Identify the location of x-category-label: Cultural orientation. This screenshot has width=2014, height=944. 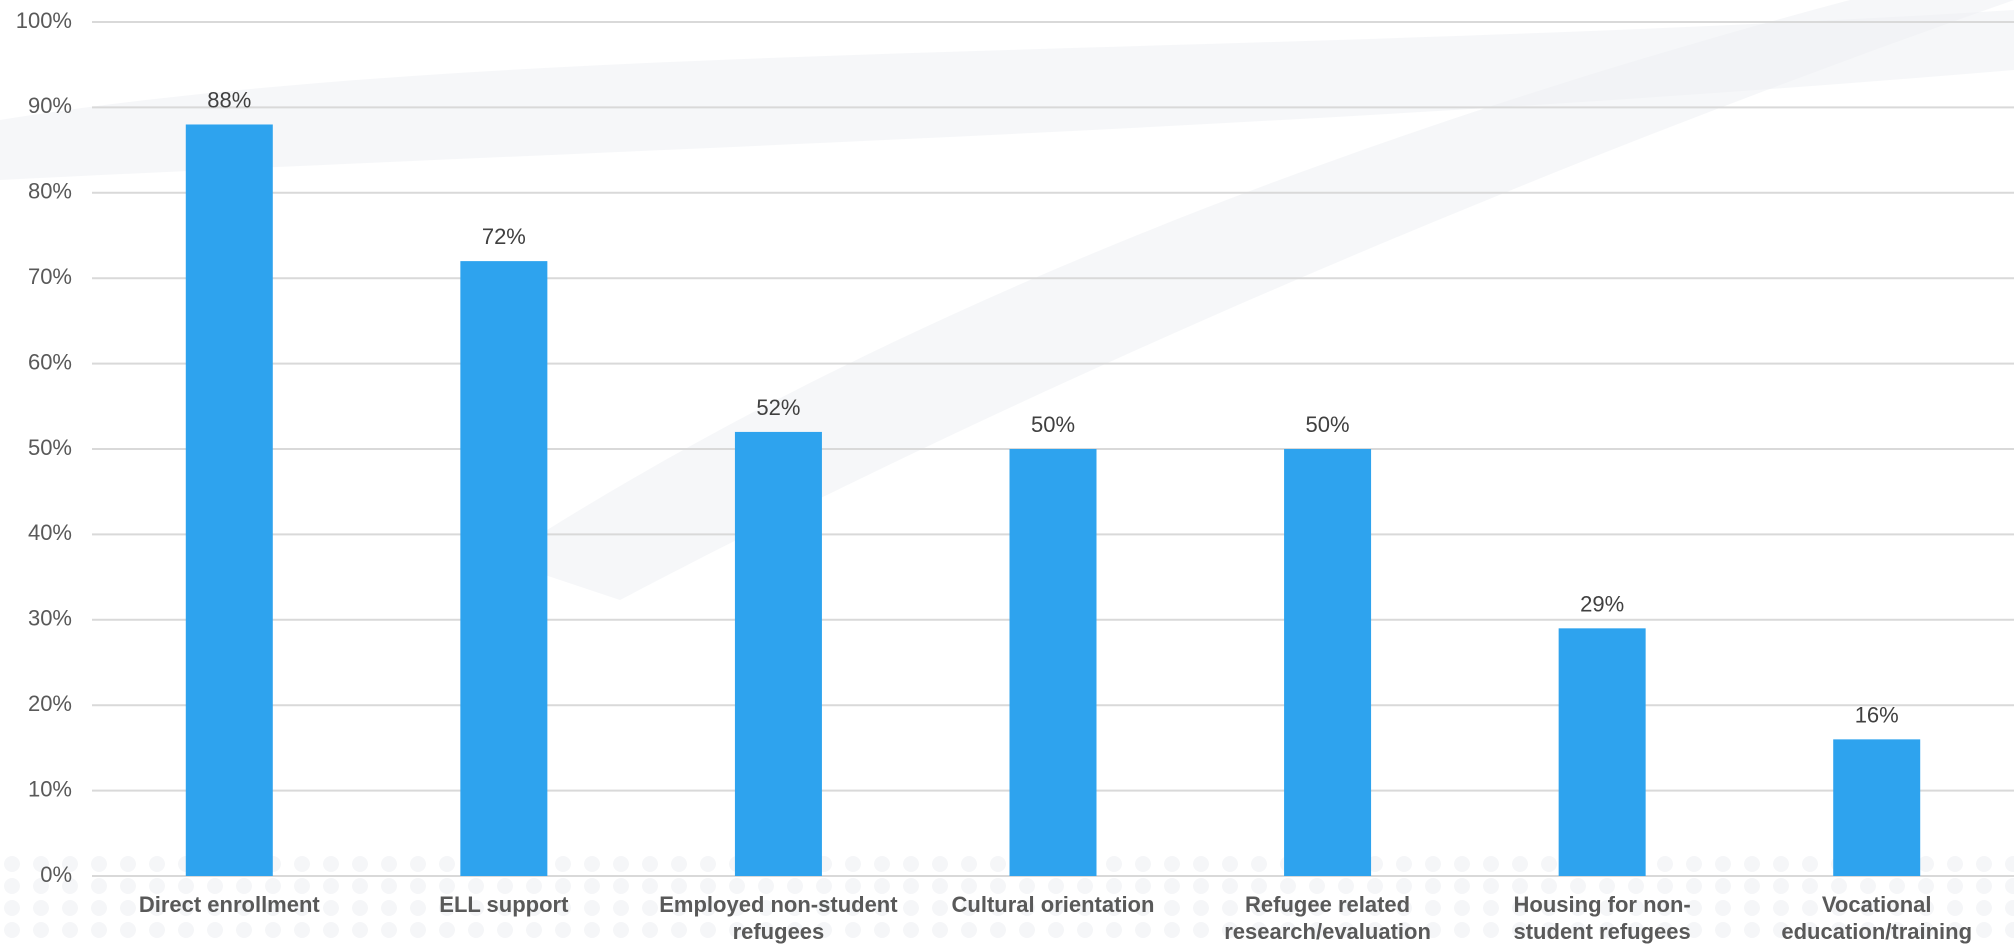
(1053, 904).